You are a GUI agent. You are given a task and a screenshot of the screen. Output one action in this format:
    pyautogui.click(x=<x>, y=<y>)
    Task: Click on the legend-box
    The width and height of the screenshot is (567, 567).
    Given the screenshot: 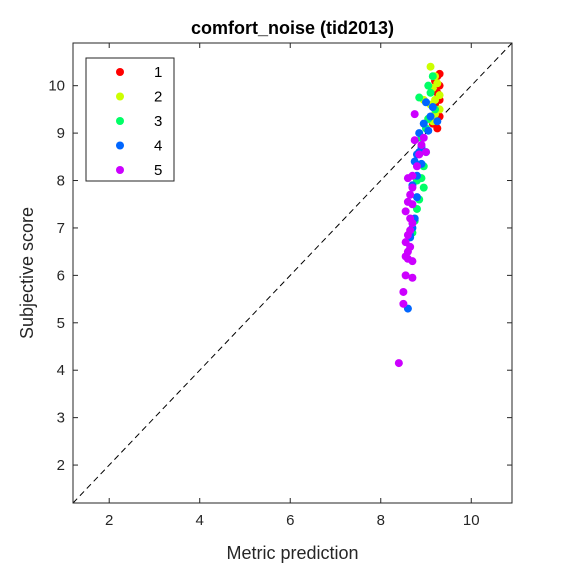 What is the action you would take?
    pyautogui.click(x=130, y=119)
    